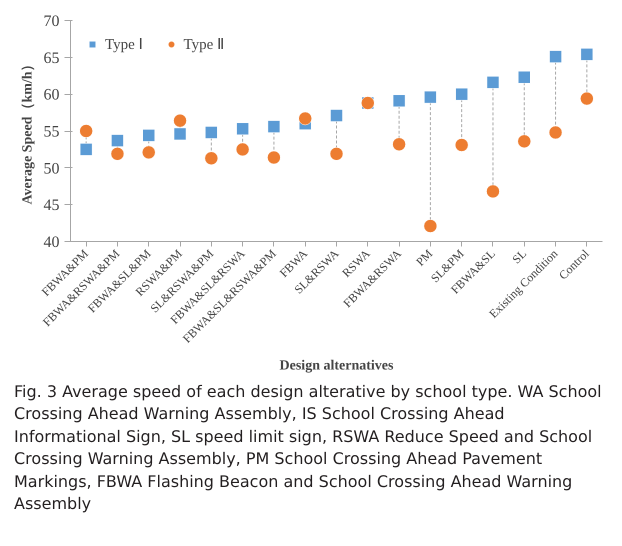  What do you see at coordinates (52, 242) in the screenshot?
I see `y-tick-label: 40` at bounding box center [52, 242].